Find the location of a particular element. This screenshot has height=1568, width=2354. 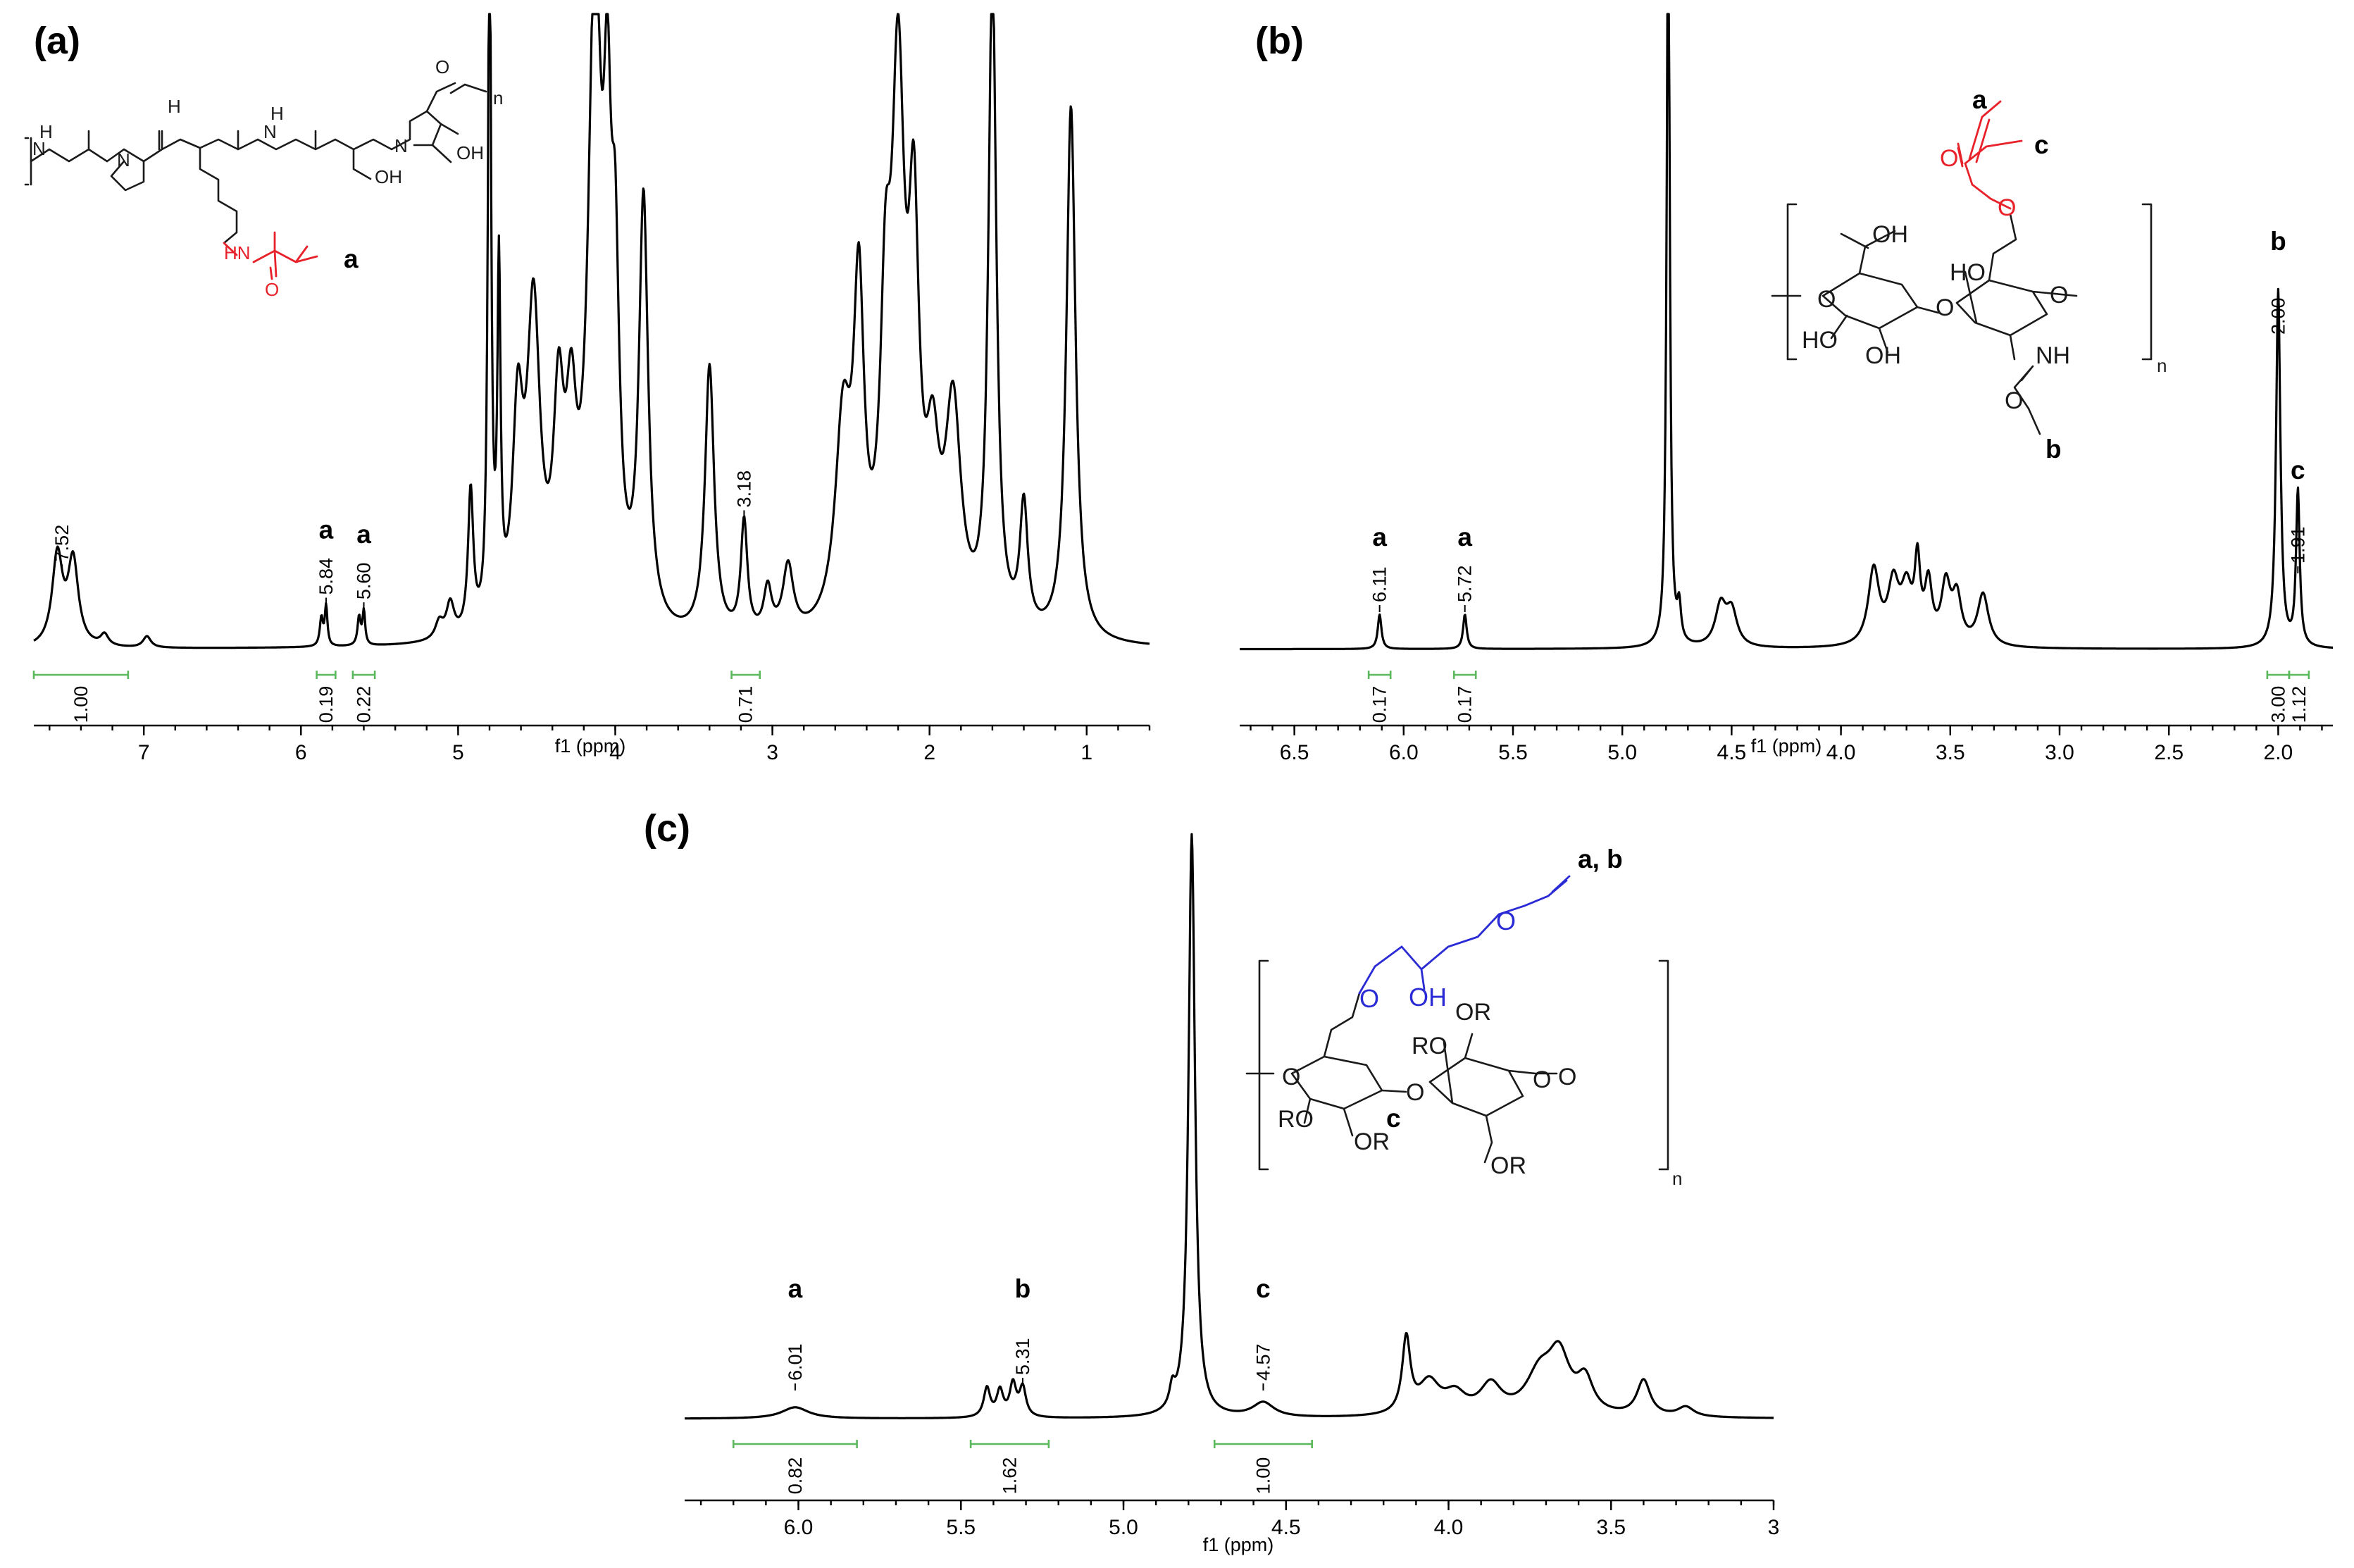

atom-n-hyp: N is located at coordinates (401, 145).